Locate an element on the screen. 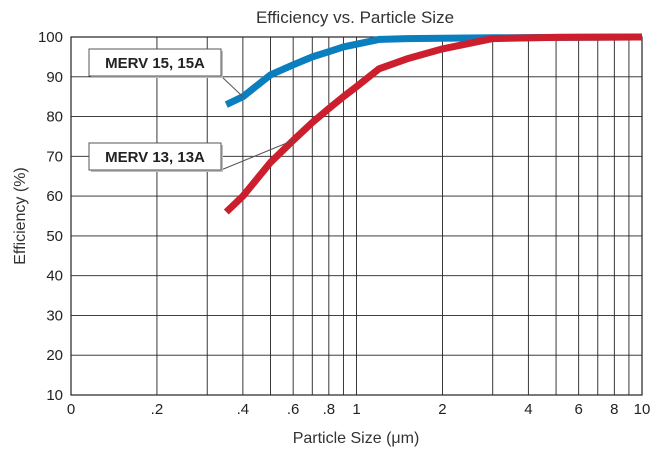  x-axis-label: Particle Size (μm) is located at coordinates (356, 438).